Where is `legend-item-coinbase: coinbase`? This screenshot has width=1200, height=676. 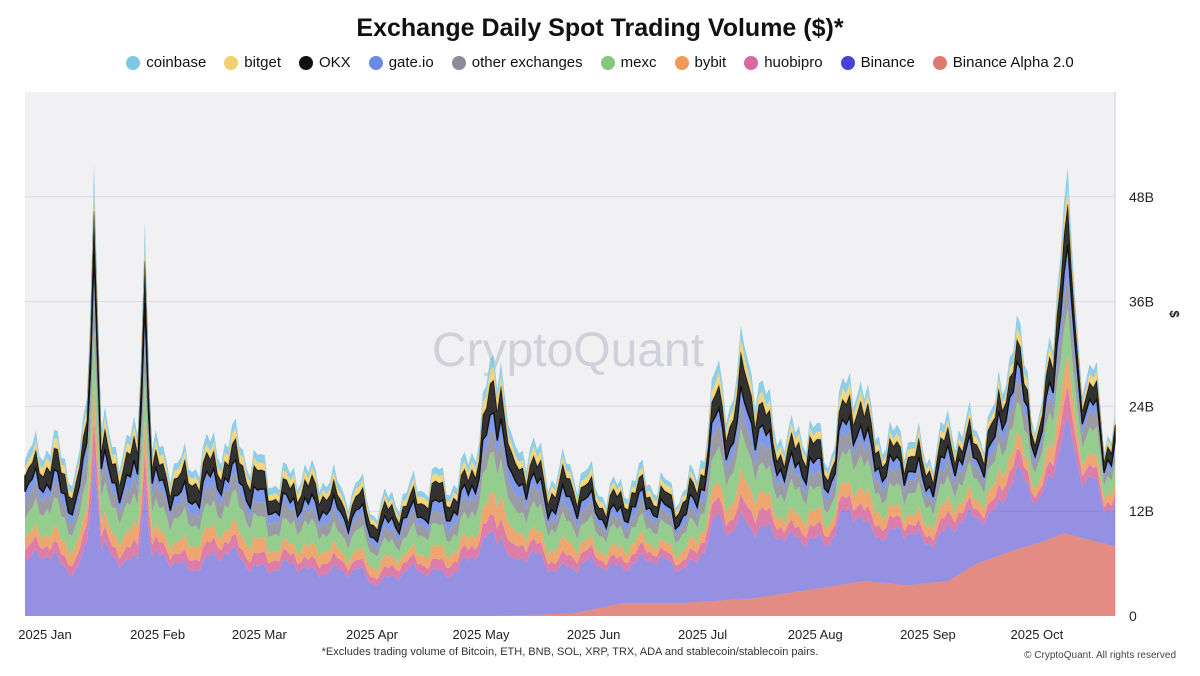
legend-item-coinbase: coinbase is located at coordinates (166, 62).